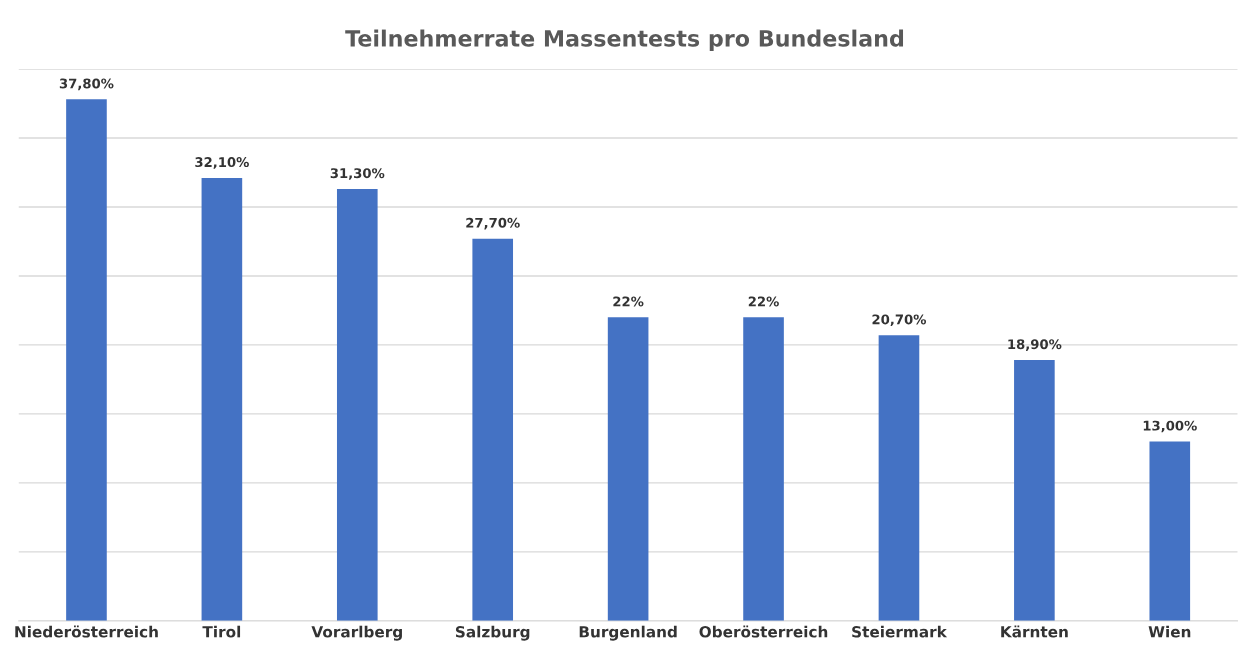 This screenshot has height=657, width=1250. Describe the element at coordinates (1170, 426) in the screenshot. I see `data-label: 13,00%` at that location.